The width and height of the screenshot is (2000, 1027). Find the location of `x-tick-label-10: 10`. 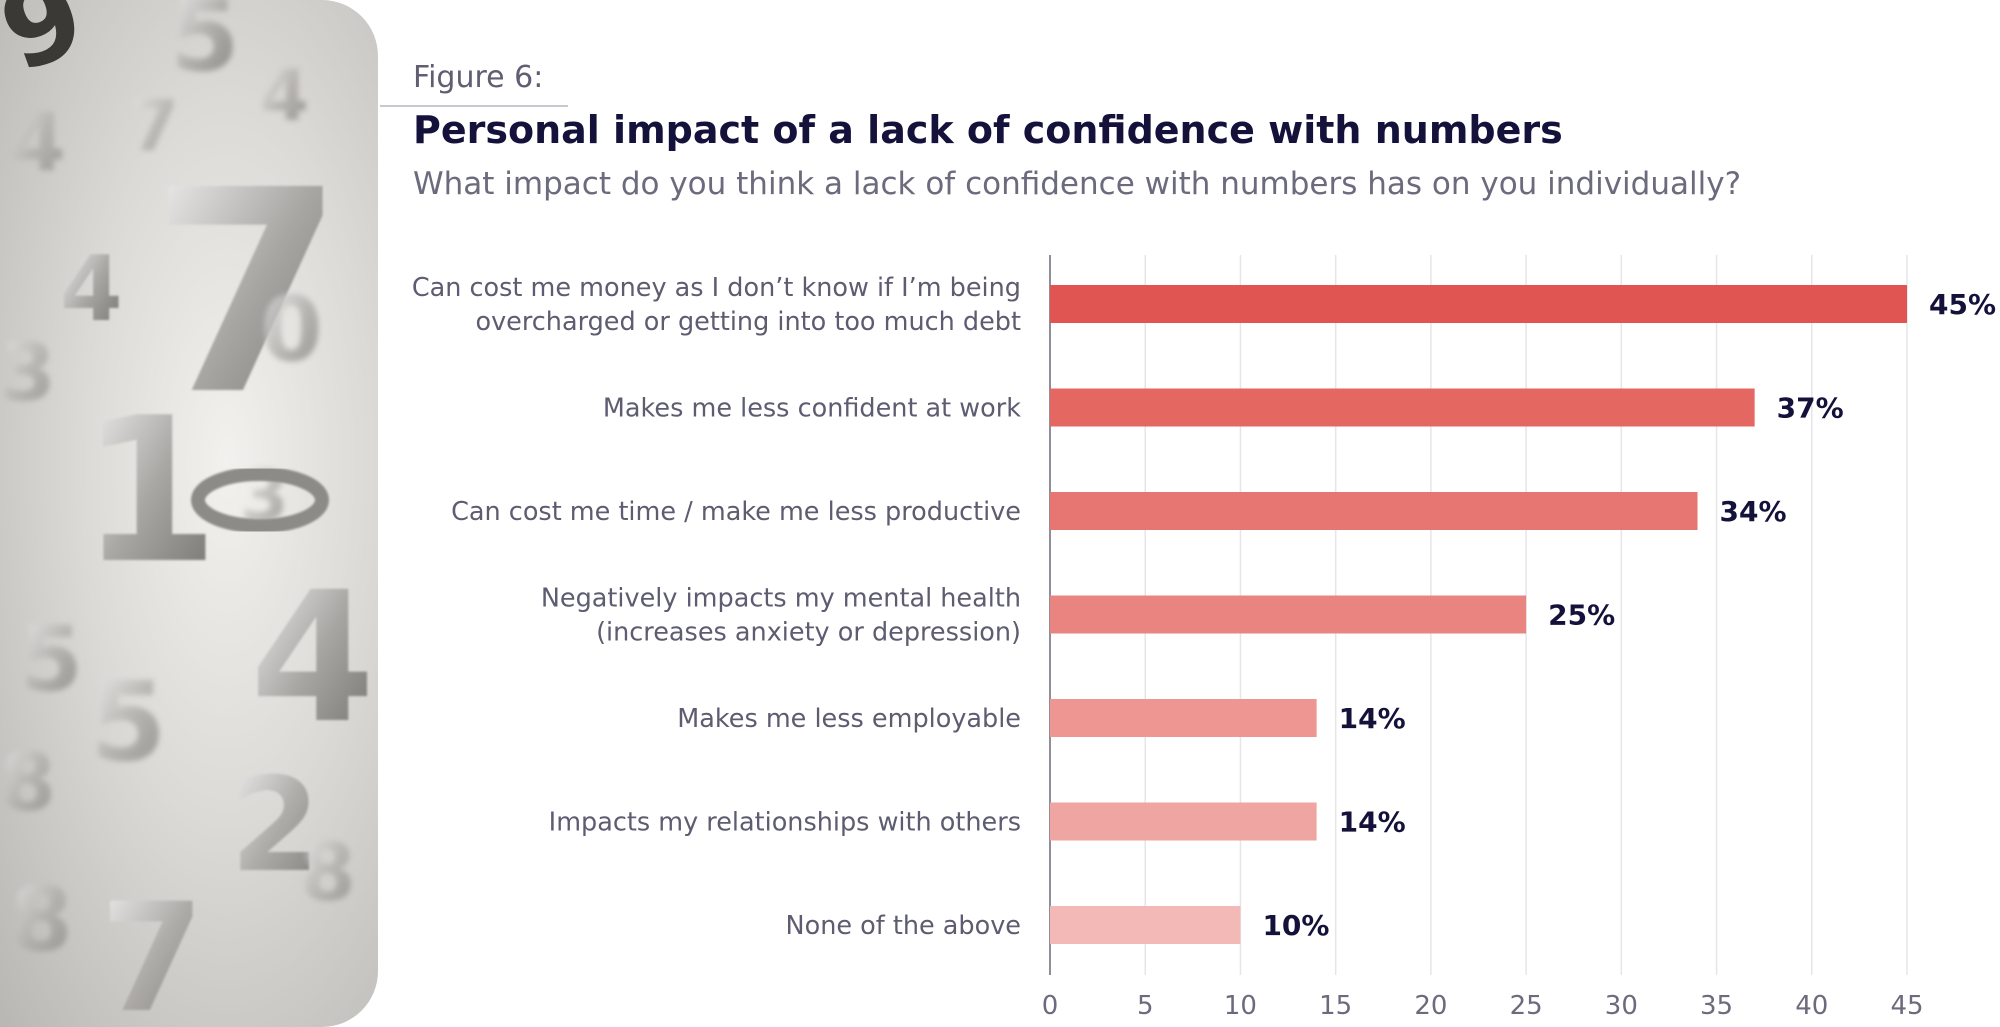

x-tick-label-10: 10 is located at coordinates (1240, 1006).